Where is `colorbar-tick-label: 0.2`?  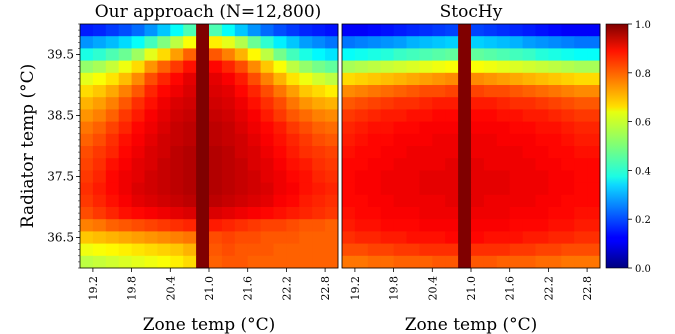
colorbar-tick-label: 0.2 is located at coordinates (643, 220).